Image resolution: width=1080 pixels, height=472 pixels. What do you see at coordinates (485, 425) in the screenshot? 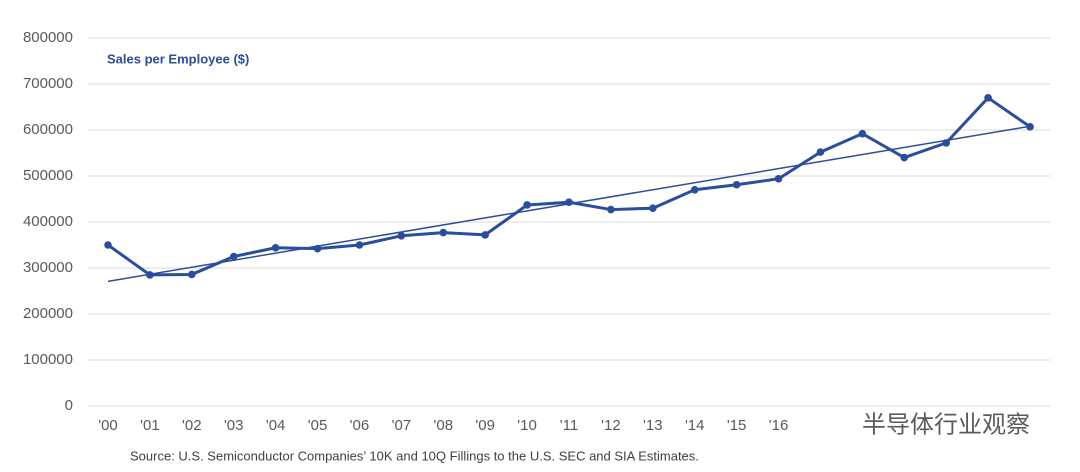
I see `x-tick-label: '09` at bounding box center [485, 425].